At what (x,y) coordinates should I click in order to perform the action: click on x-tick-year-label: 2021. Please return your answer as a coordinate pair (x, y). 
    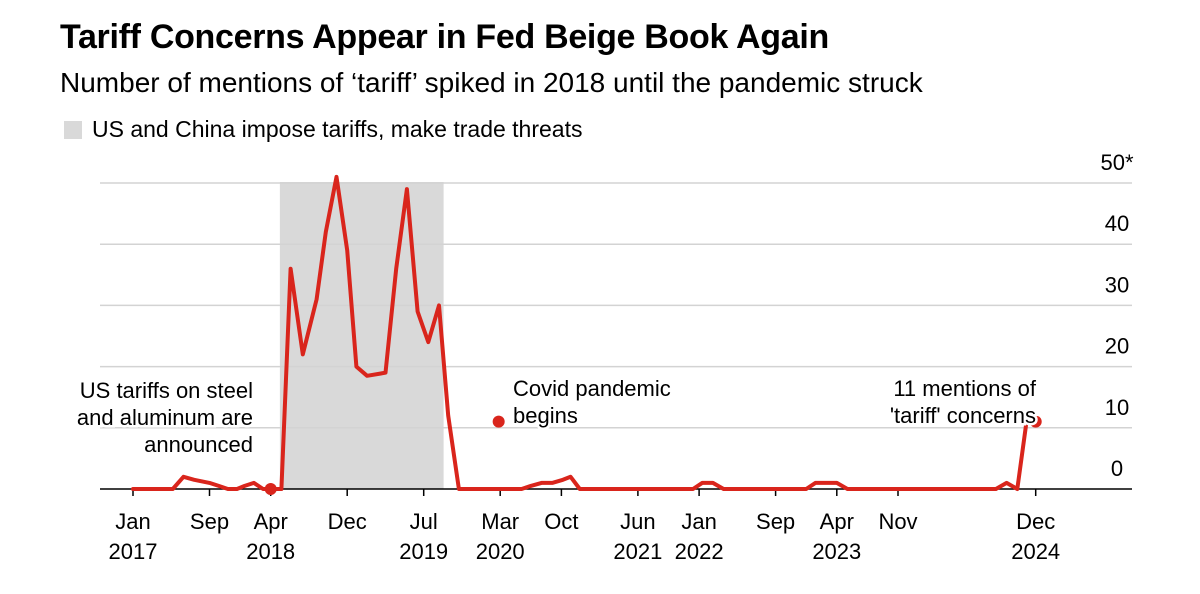
    Looking at the image, I should click on (637, 551).